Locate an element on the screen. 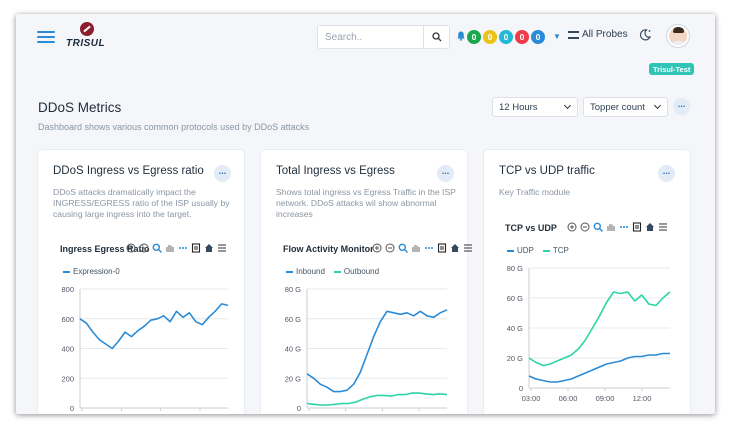 Image resolution: width=730 pixels, height=429 pixels. tcp-udp-chart: 80 G 60 G 40 G 20 G 003:00 06:00 09:00 12:00 is located at coordinates (589, 333).